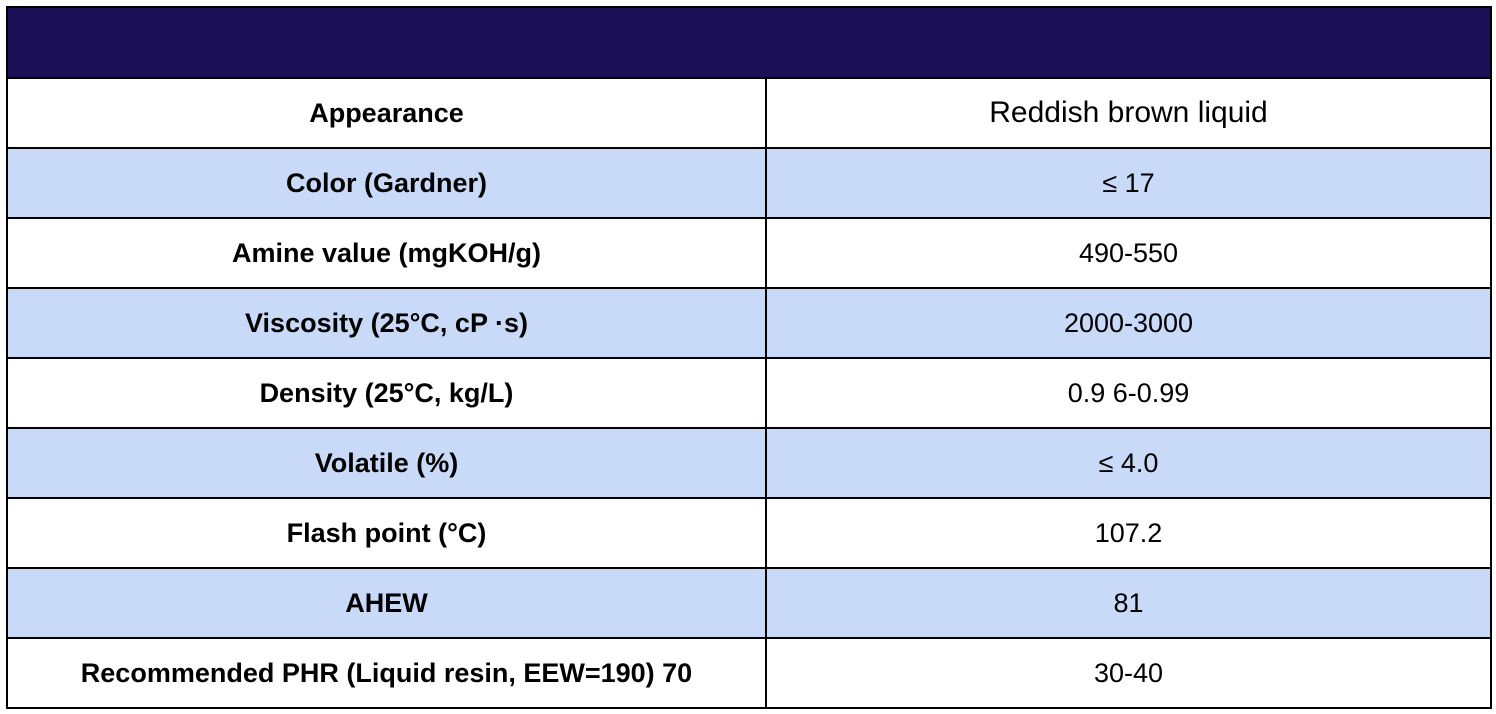 The height and width of the screenshot is (714, 1496). I want to click on table-row: AHEW 81, so click(749, 603).